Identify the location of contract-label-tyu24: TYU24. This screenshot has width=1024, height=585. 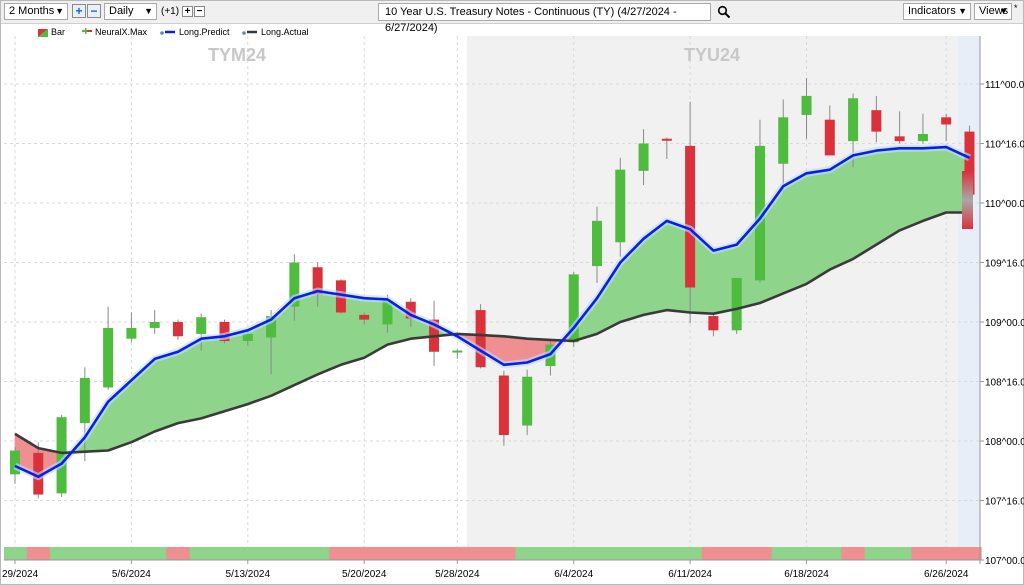
(712, 55).